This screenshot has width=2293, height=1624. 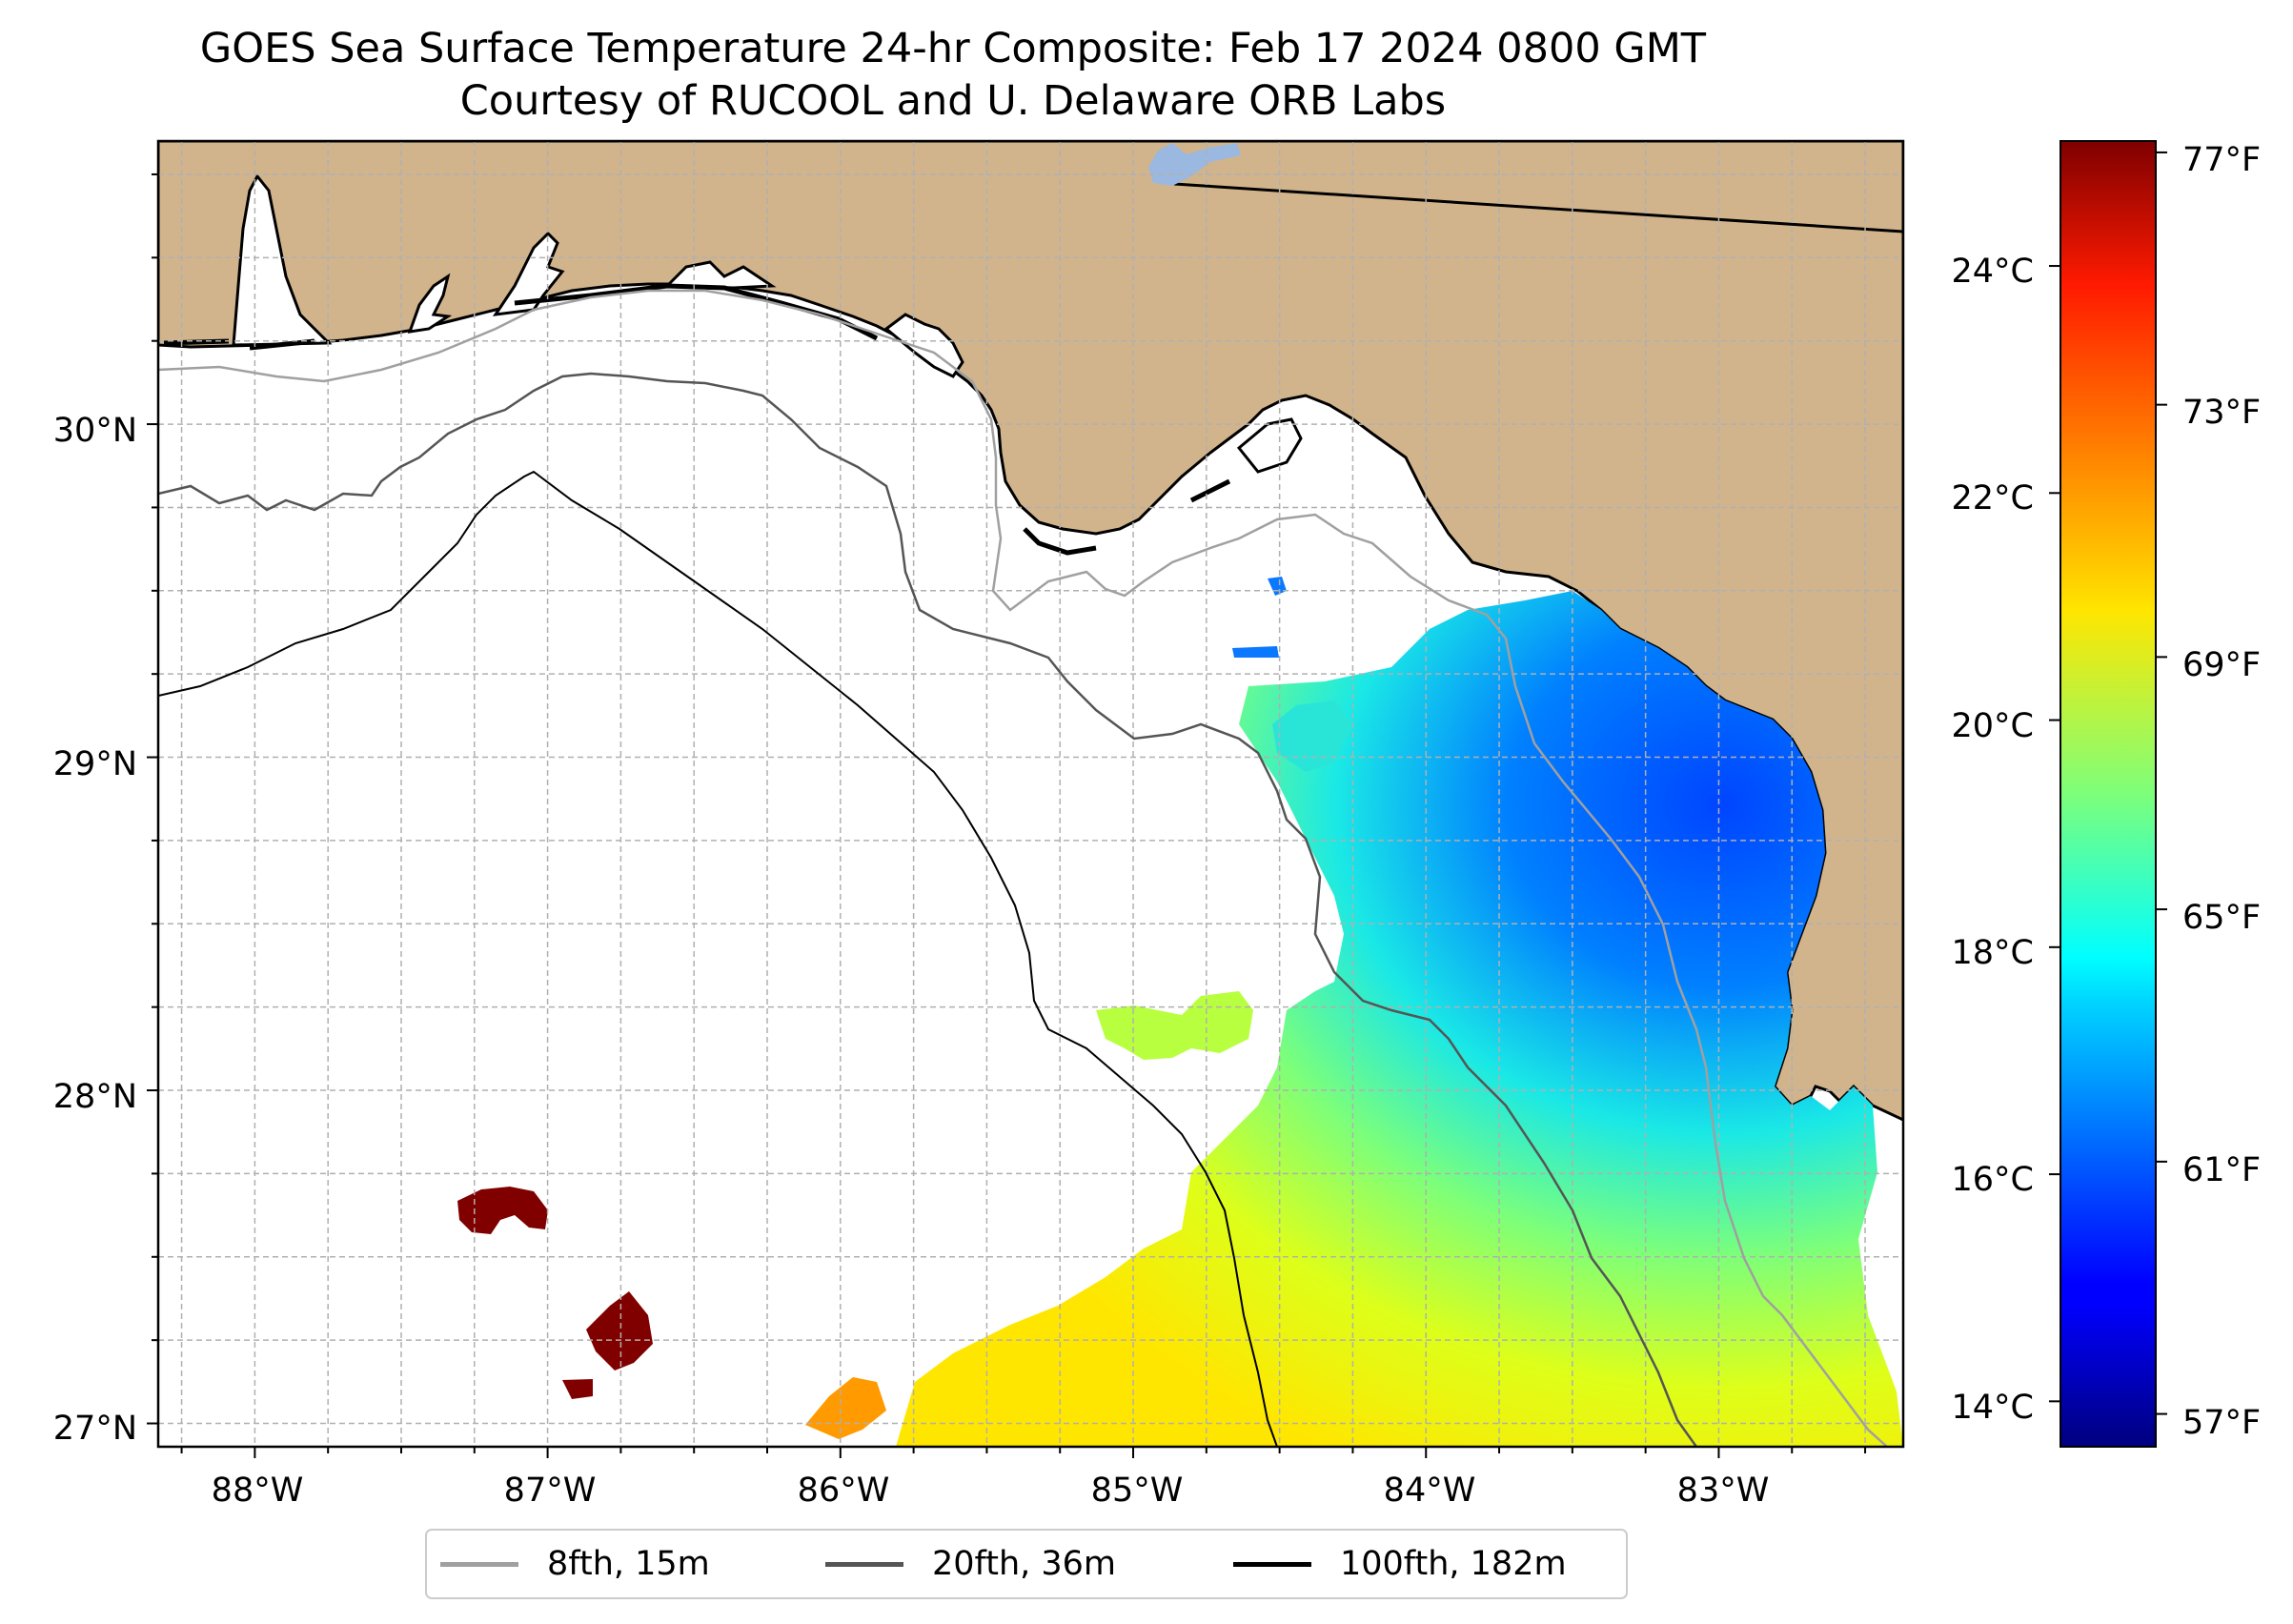 I want to click on cbar-celsius-20: 20°C, so click(x=1993, y=726).